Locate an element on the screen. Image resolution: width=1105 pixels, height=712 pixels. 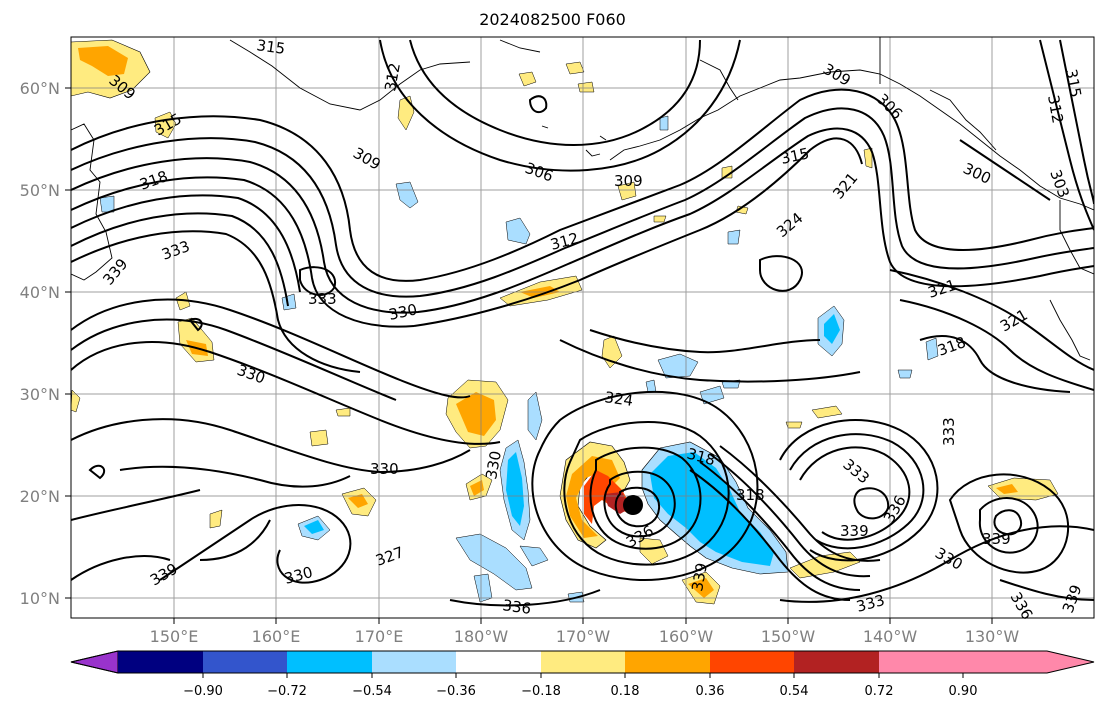
lon-label-170w: 170°W is located at coordinates (583, 636).